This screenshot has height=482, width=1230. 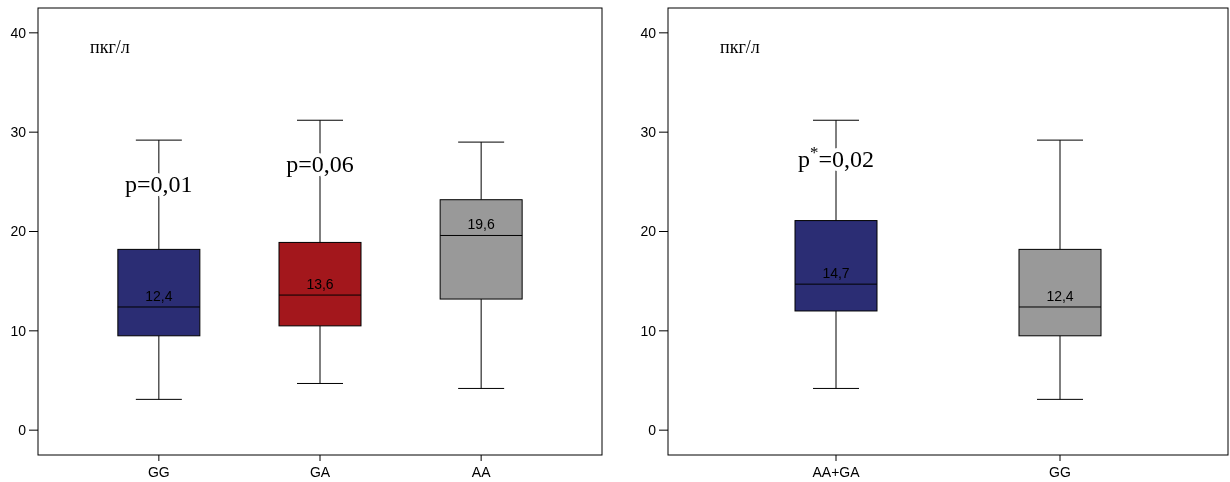 I want to click on x-tick-label: AA, so click(x=481, y=472).